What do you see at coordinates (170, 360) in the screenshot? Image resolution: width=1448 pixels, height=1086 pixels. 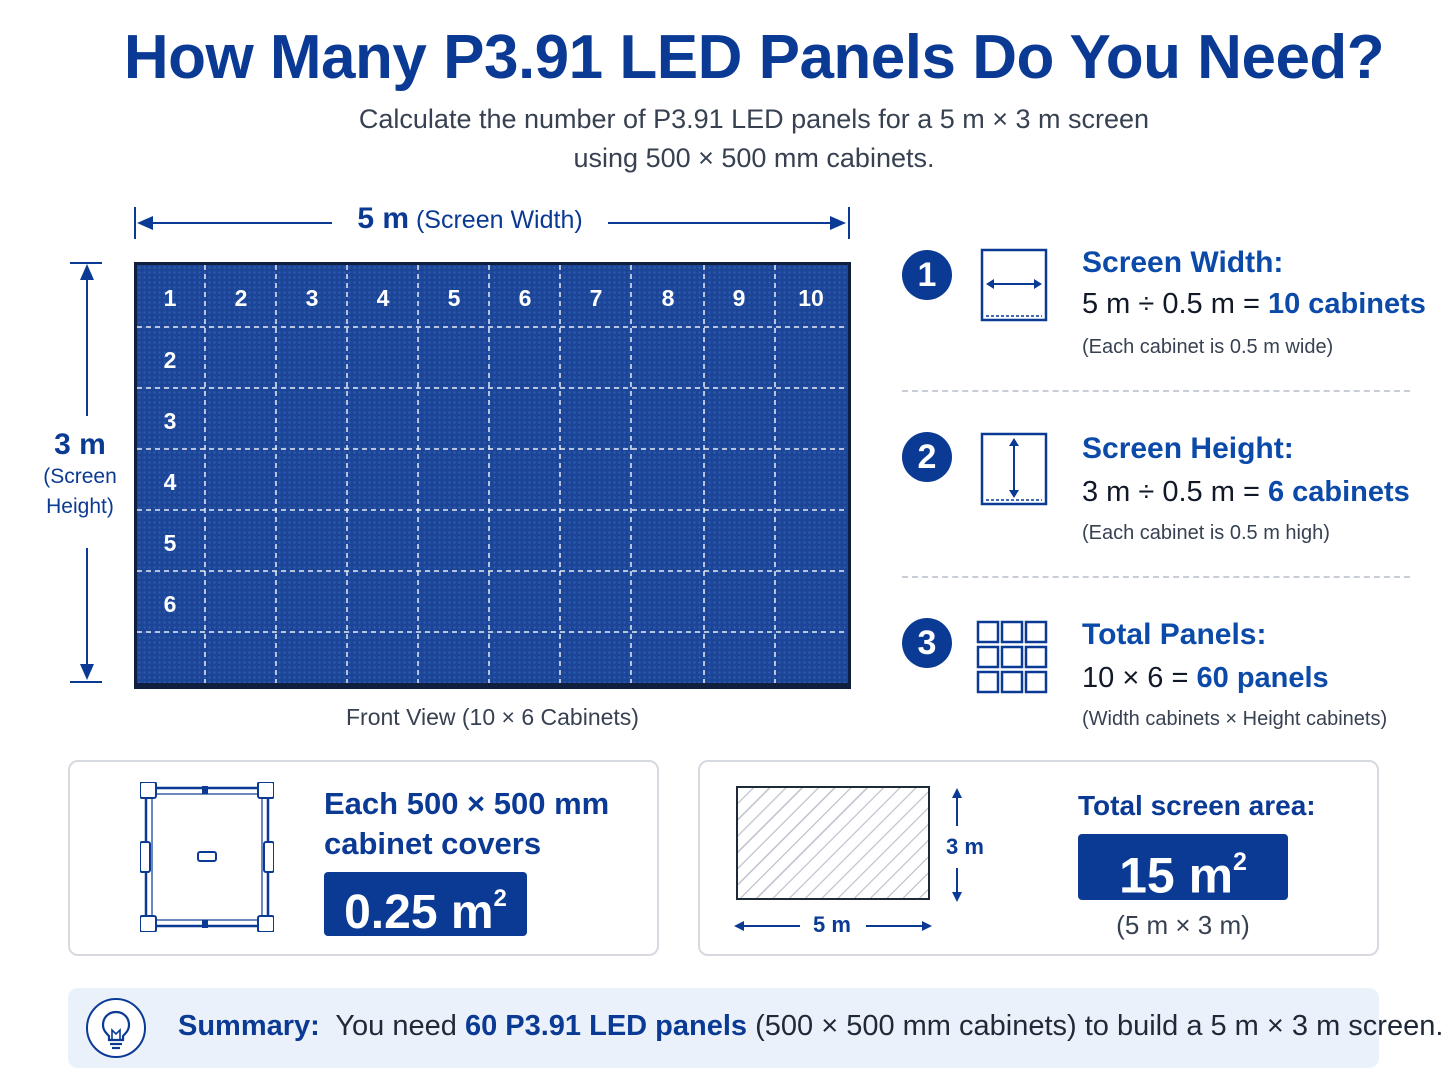 I see `row-number: 2` at bounding box center [170, 360].